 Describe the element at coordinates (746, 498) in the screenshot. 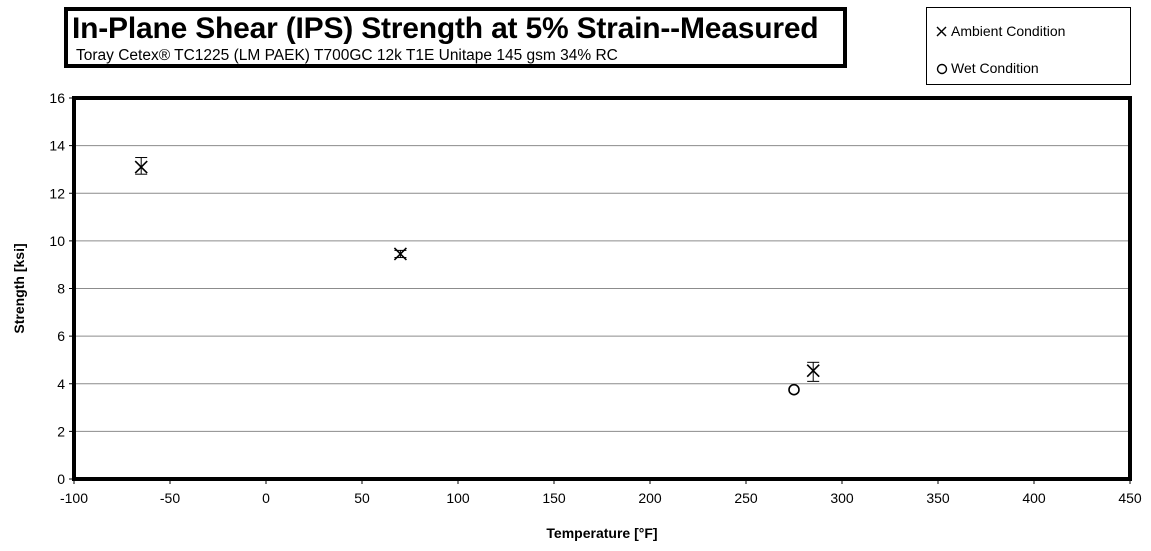

I see `x-tick-label: 250` at that location.